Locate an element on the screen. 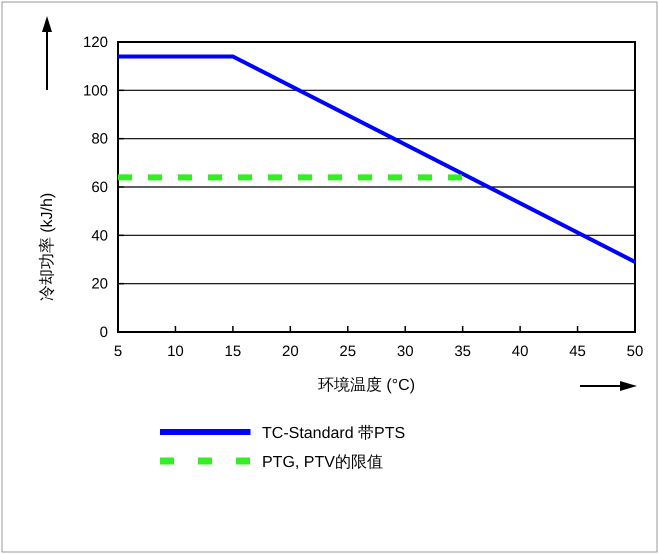 This screenshot has width=659, height=554. legend-label: PTG, PTV的限值 is located at coordinates (322, 462).